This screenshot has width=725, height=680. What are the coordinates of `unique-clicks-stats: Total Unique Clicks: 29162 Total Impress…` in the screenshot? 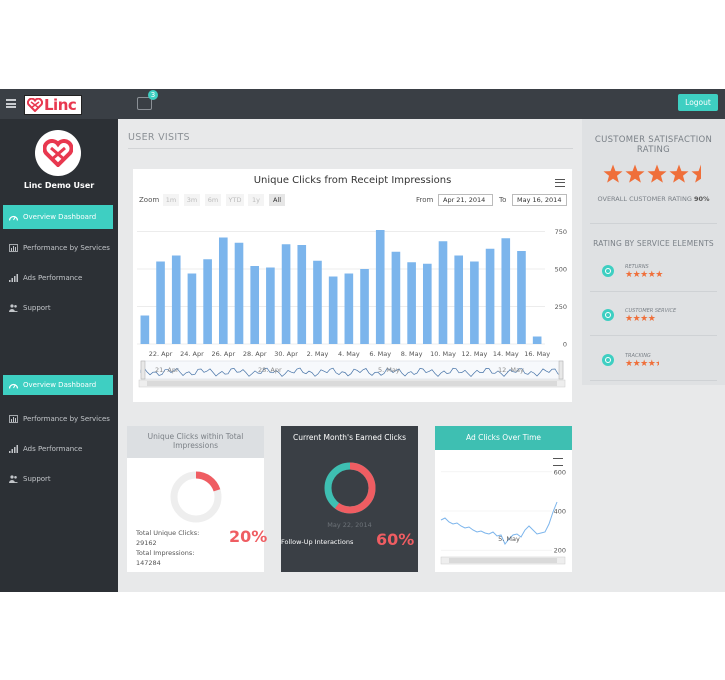 It's located at (167, 548).